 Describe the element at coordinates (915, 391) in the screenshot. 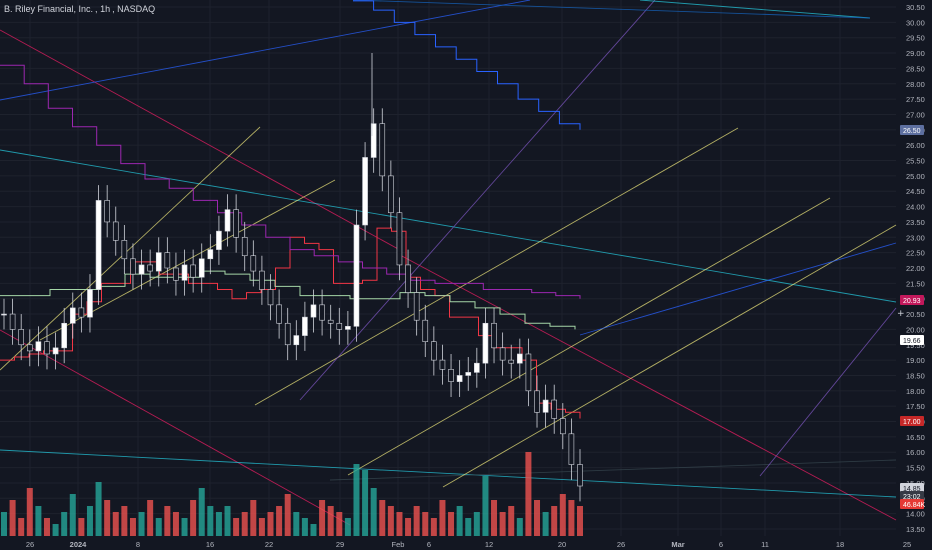

I see `y-tick-label: 18.00` at that location.